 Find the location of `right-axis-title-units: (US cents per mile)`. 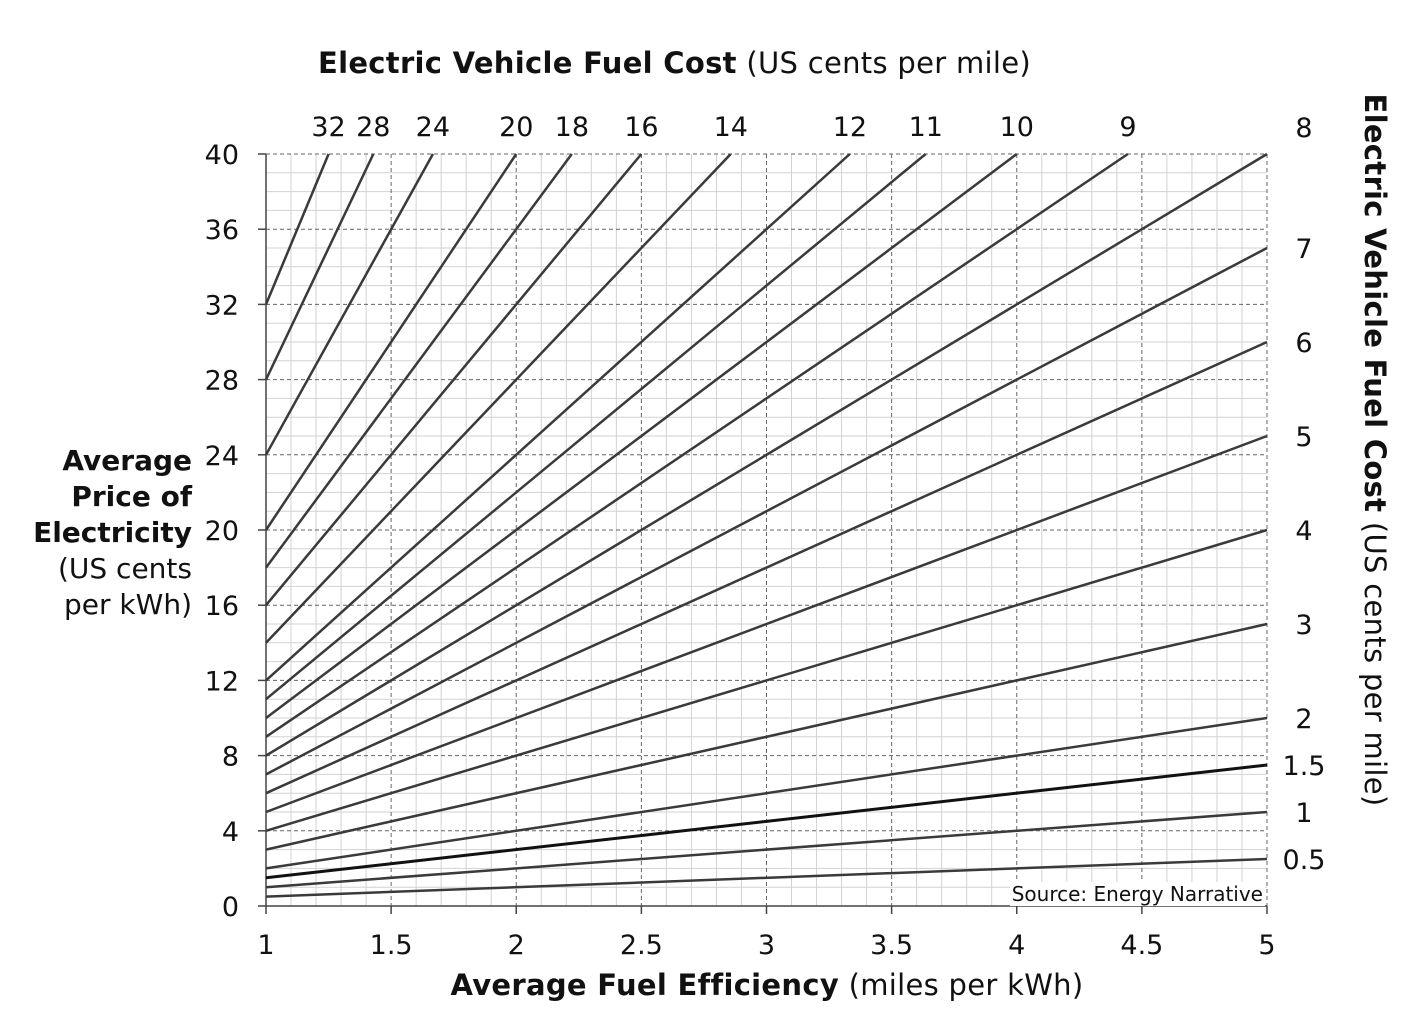

right-axis-title-units: (US cents per mile) is located at coordinates (1375, 664).